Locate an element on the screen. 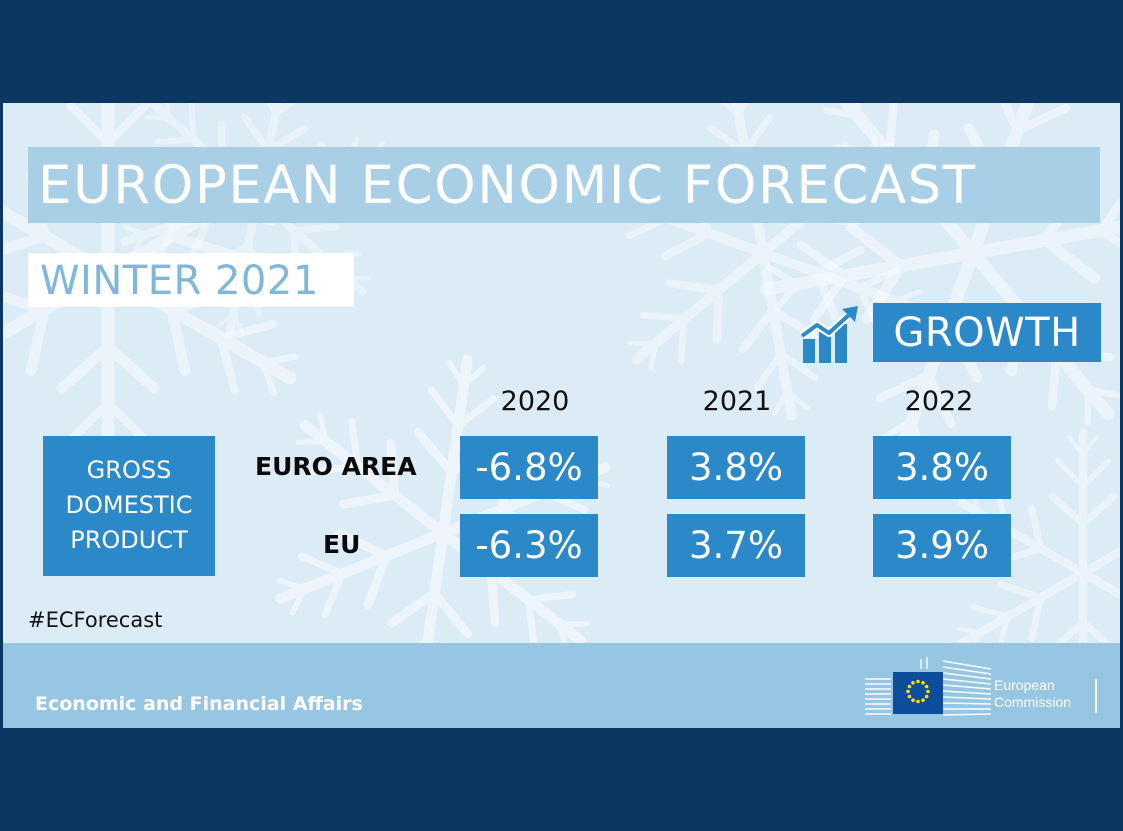 This screenshot has height=831, width=1123. row-label-euro-area: EURO AREA is located at coordinates (336, 466).